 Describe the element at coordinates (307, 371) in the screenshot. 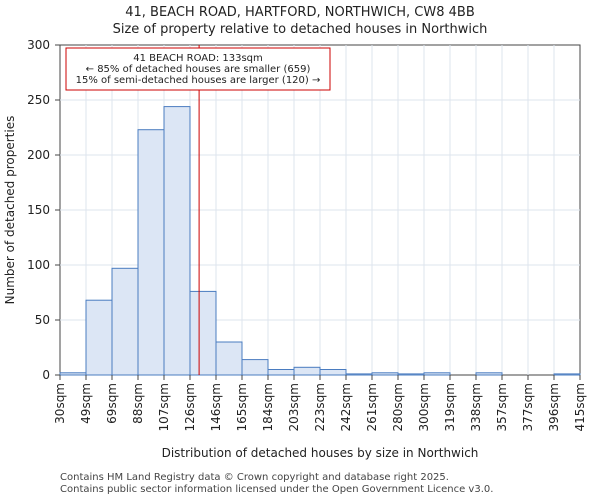

I see `bar-203sqm` at that location.